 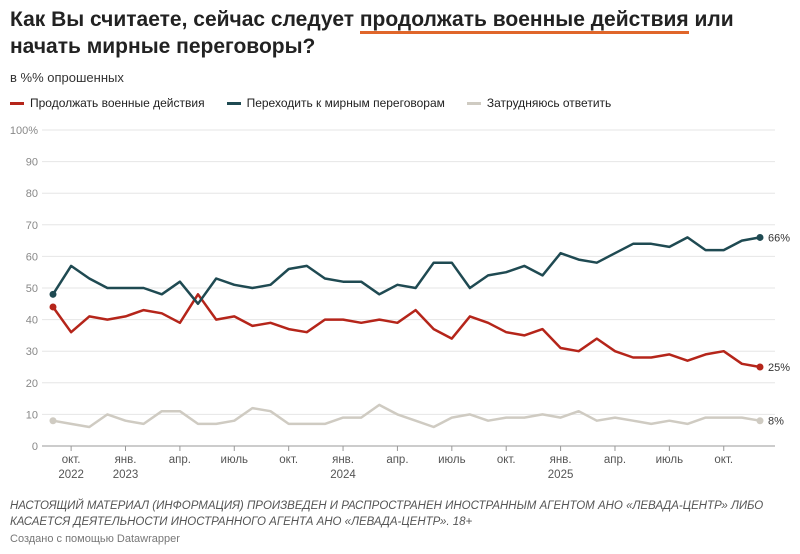 What do you see at coordinates (95, 539) in the screenshot?
I see `credit: Создано с помощью Datawrapper` at bounding box center [95, 539].